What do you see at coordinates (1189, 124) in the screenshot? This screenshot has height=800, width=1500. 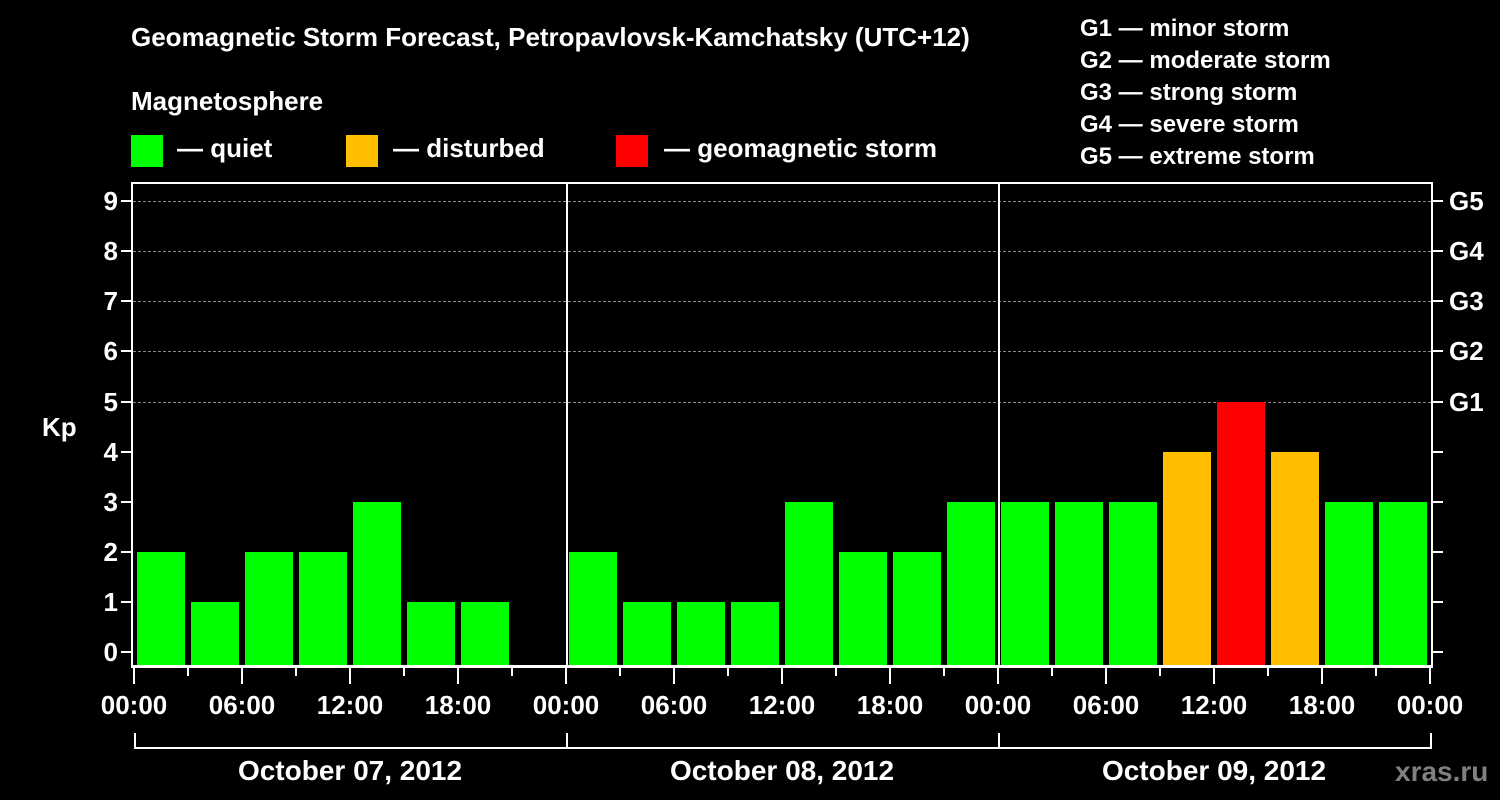 I see `storm-scale-g4: G4 — severe storm` at bounding box center [1189, 124].